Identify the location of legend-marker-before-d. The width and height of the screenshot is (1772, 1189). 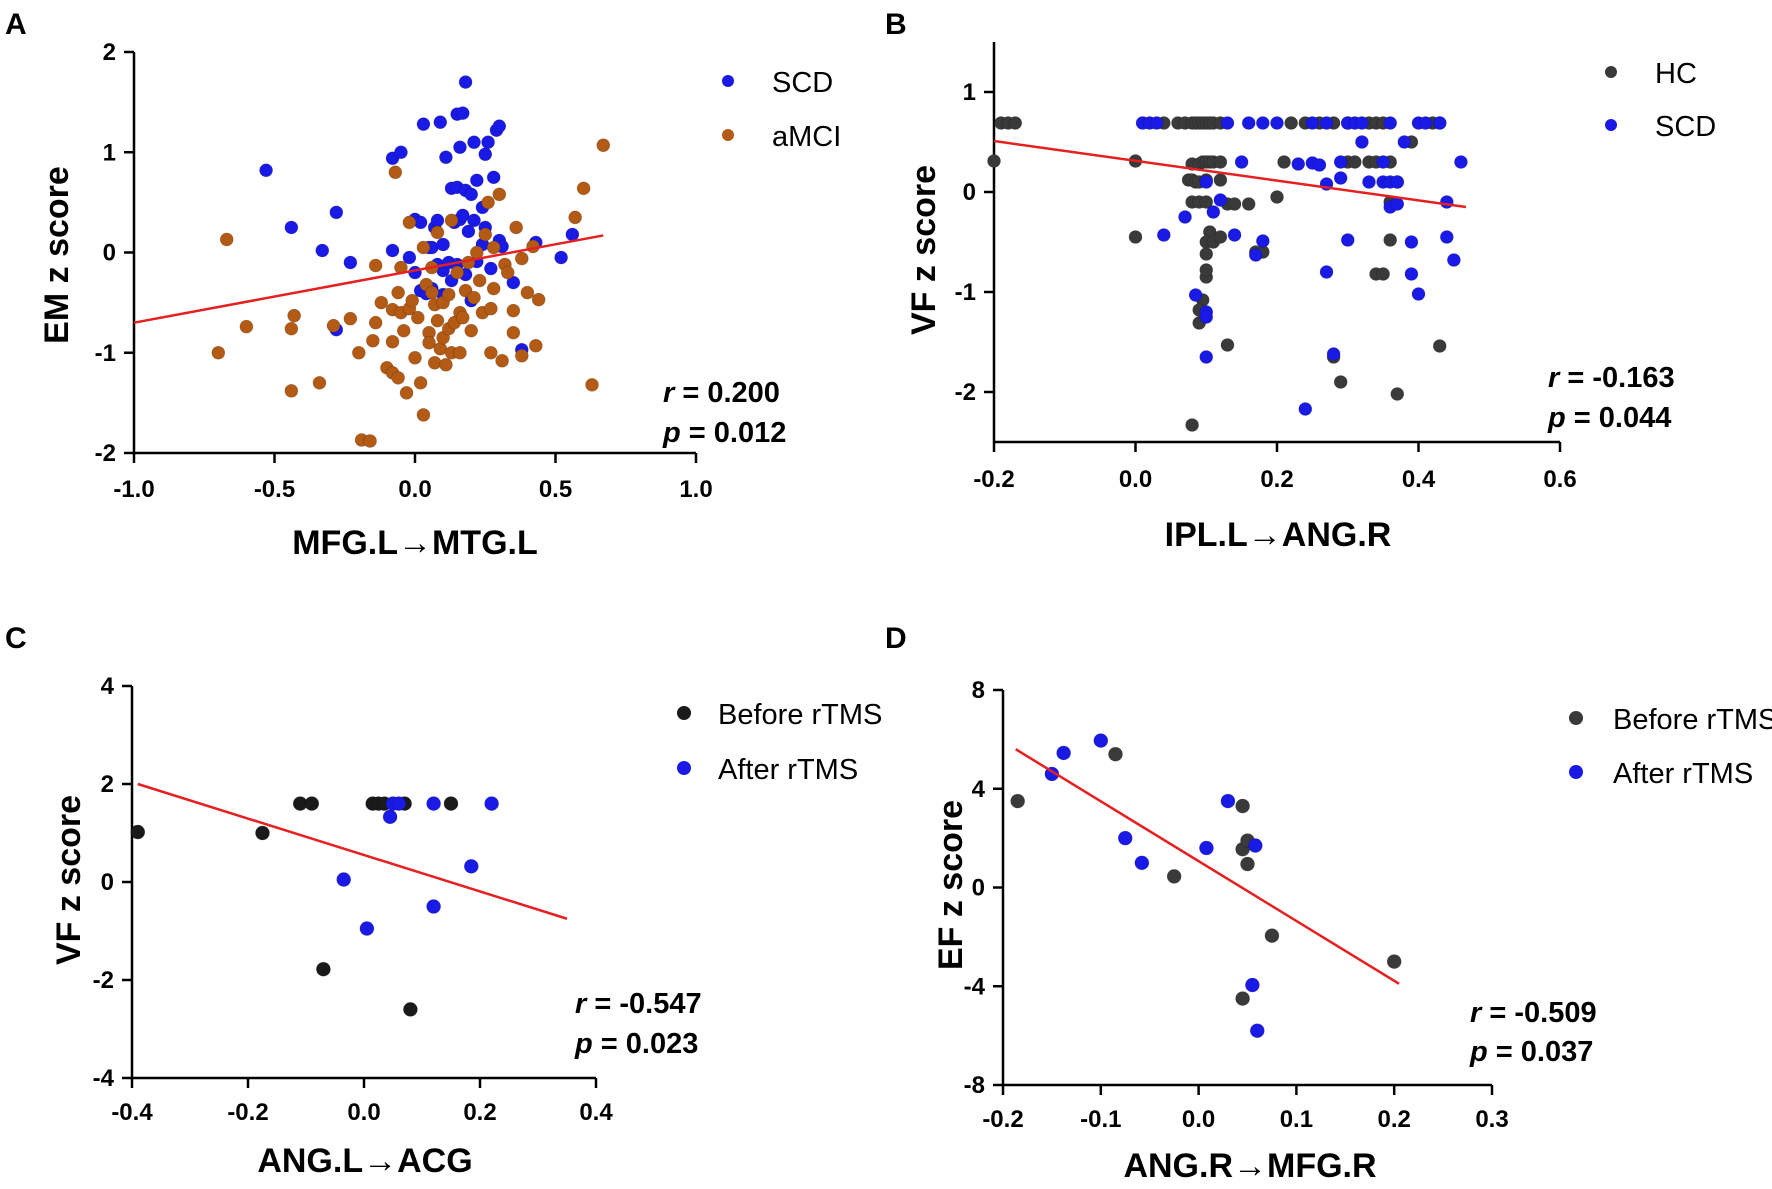
(1576, 718).